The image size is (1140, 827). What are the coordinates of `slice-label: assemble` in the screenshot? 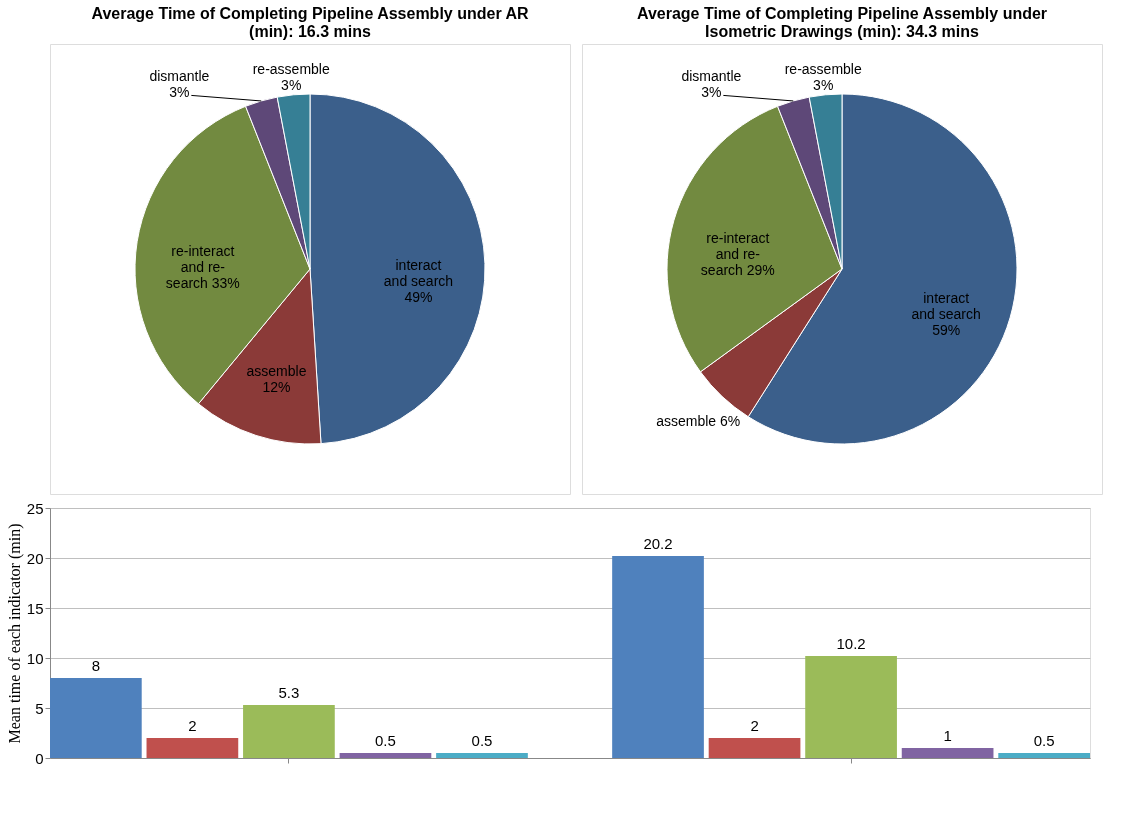 It's located at (276, 371).